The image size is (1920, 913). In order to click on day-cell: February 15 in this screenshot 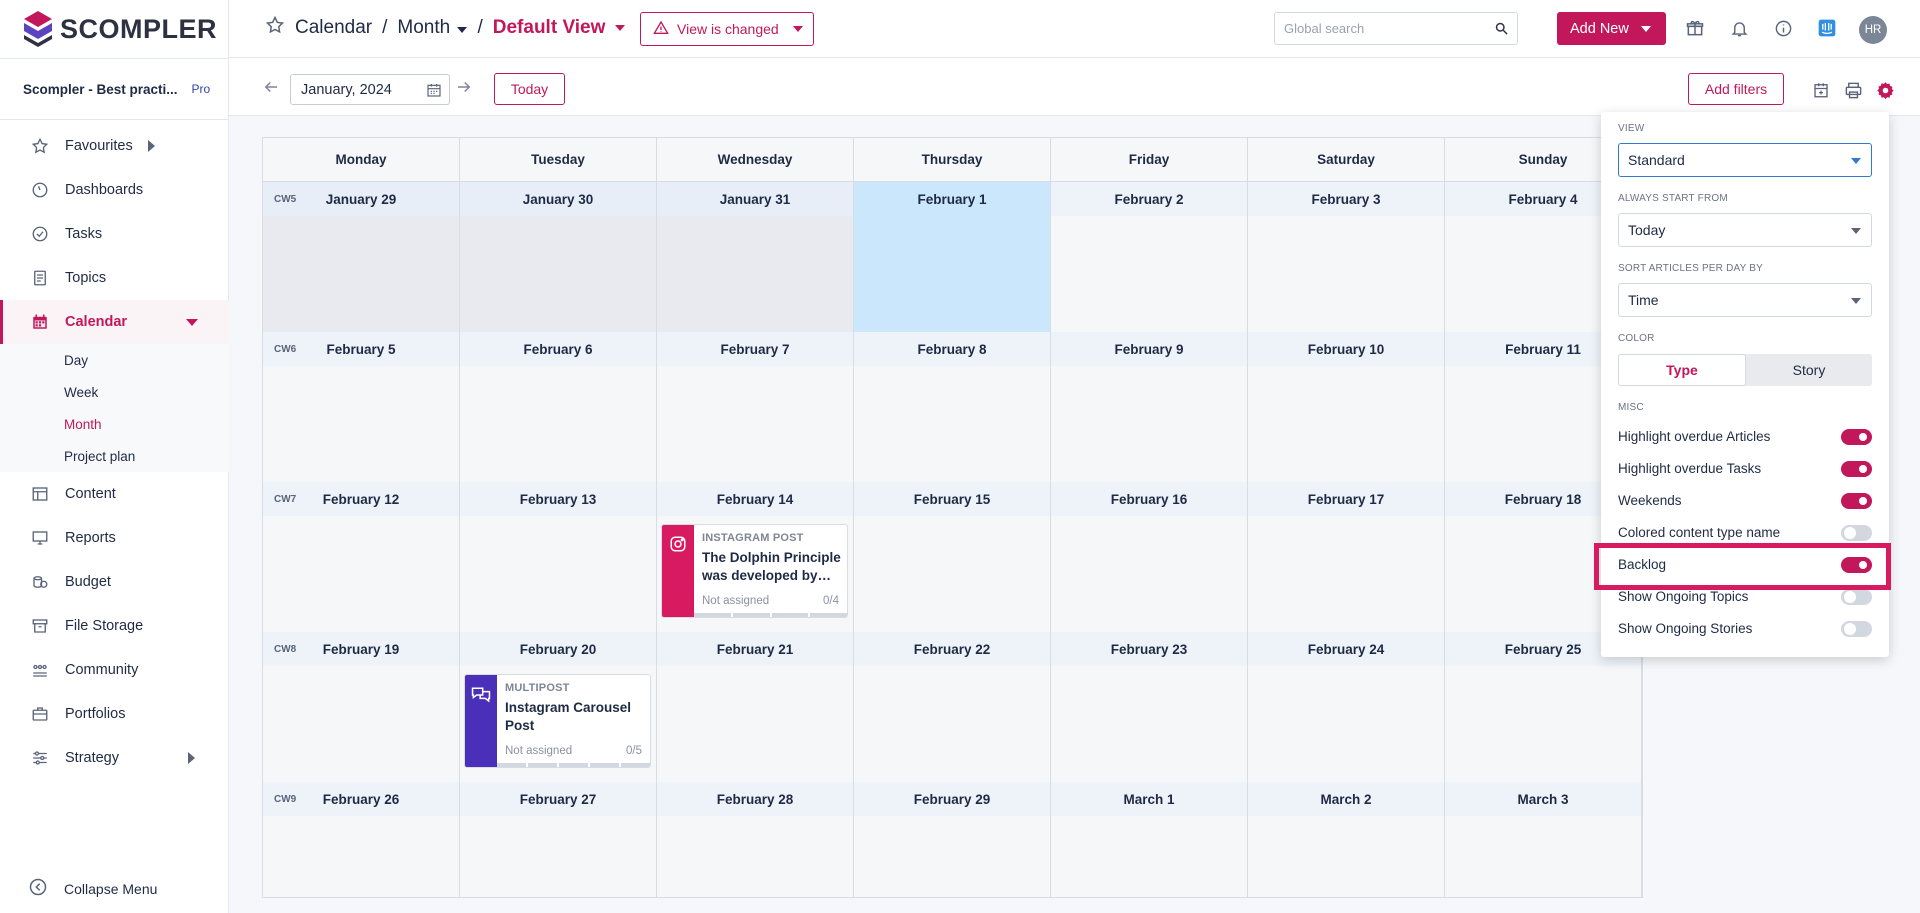, I will do `click(952, 557)`.